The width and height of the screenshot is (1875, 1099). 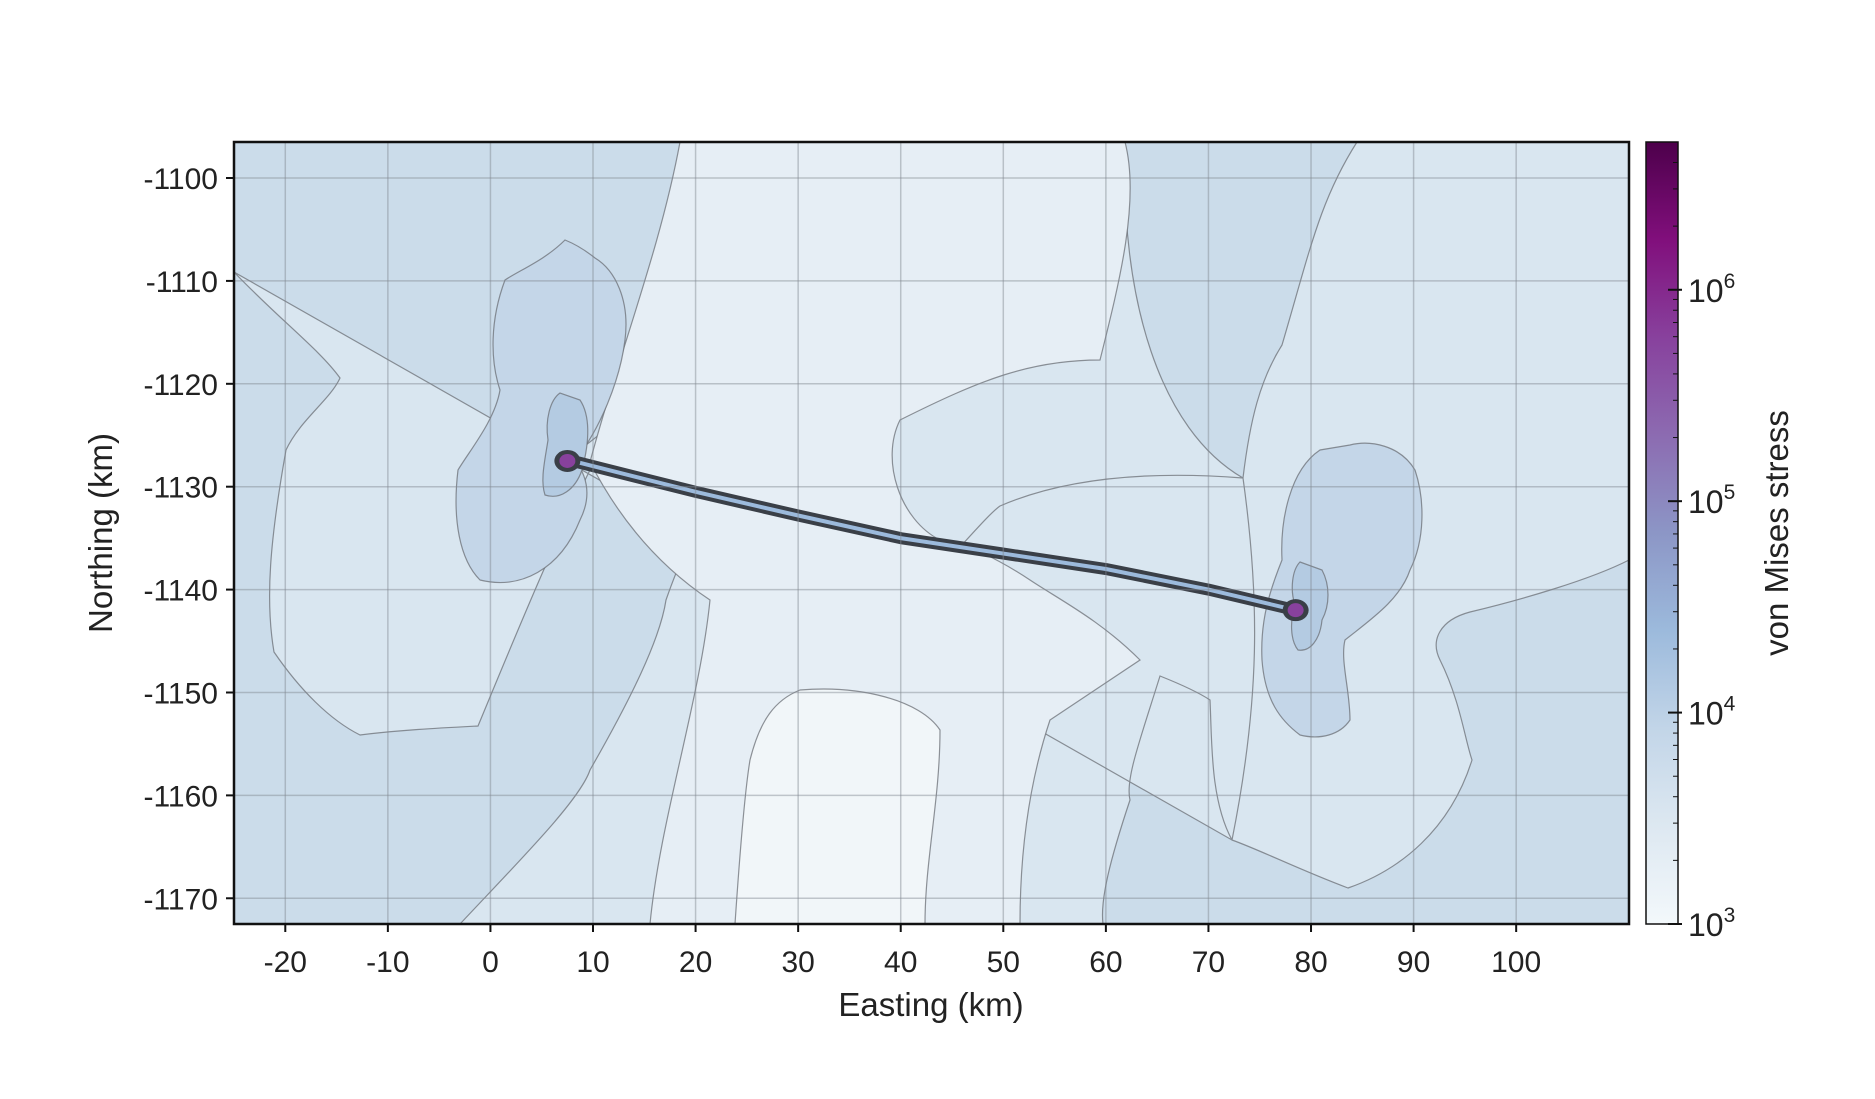 I want to click on contour-lowest, so click(x=837, y=806).